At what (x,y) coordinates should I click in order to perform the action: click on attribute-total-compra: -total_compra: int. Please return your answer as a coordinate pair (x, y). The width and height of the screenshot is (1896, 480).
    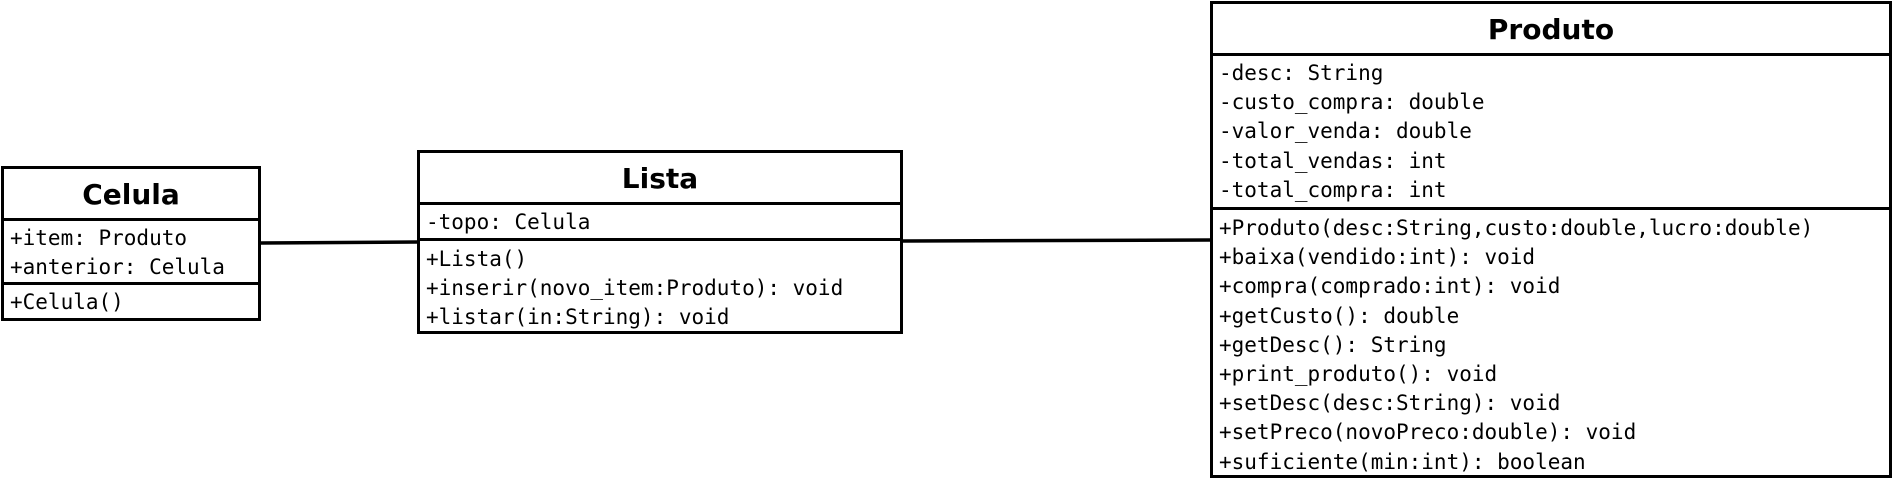
    Looking at the image, I should click on (1333, 189).